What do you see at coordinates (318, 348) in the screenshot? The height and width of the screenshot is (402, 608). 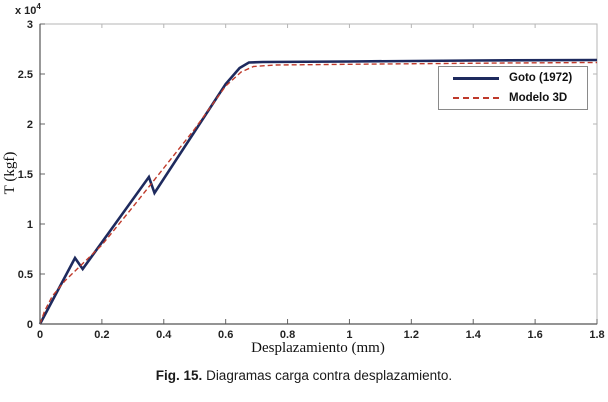 I see `x-axis-label: Desplazamiento (mm)` at bounding box center [318, 348].